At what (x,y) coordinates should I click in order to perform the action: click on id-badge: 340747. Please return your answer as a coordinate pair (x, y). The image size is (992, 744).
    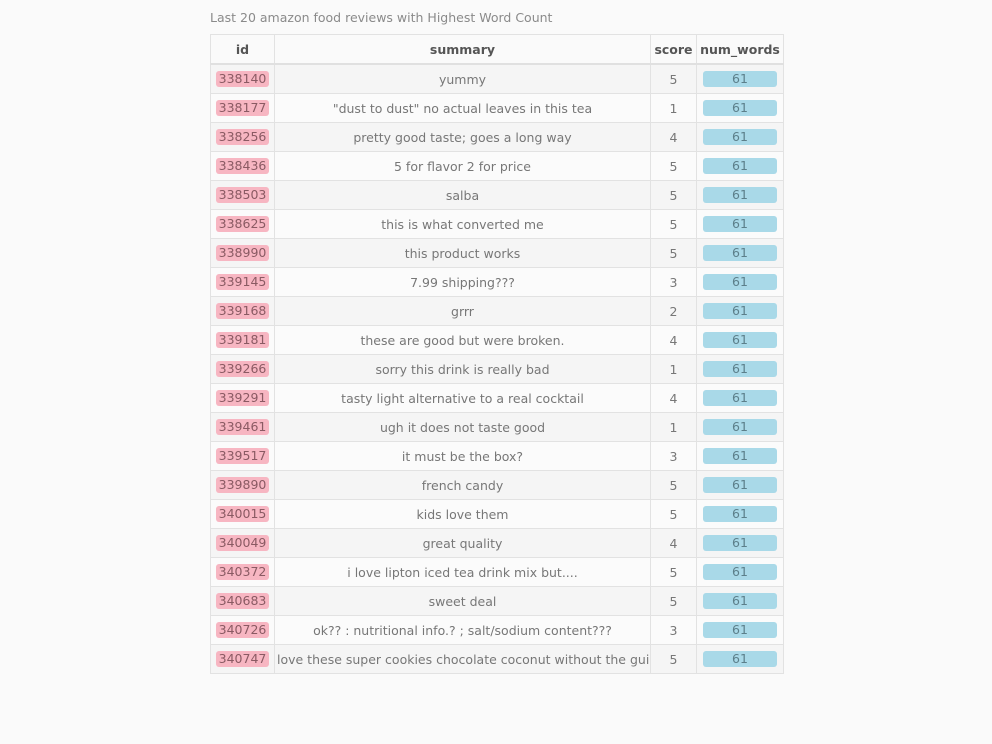
    Looking at the image, I should click on (242, 659).